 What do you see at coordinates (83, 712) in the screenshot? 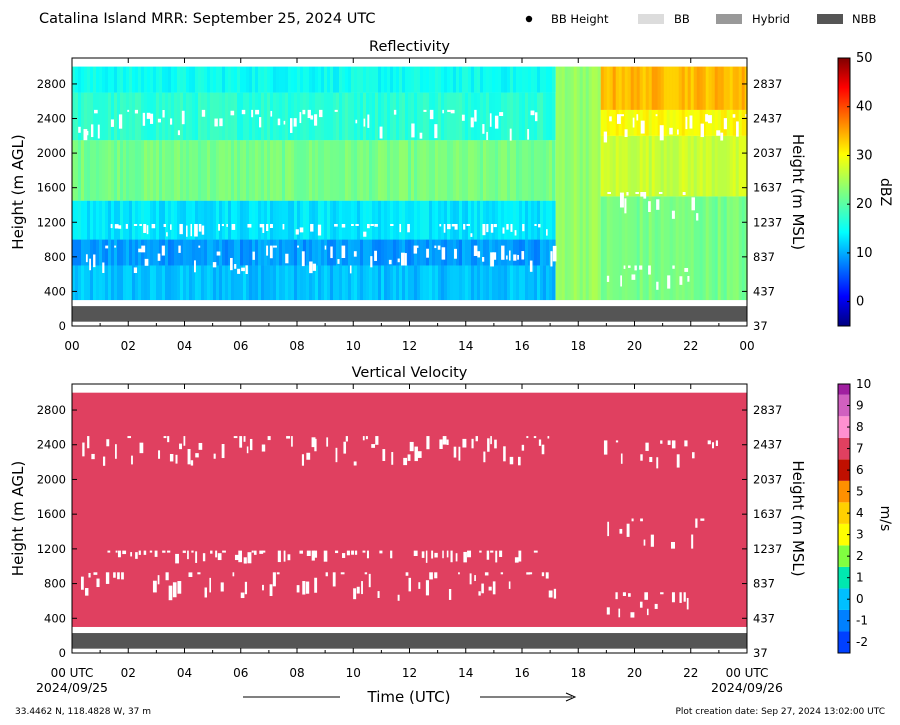
I see `footer-location: 33.4462 N, 118.4828 W, 37 m` at bounding box center [83, 712].